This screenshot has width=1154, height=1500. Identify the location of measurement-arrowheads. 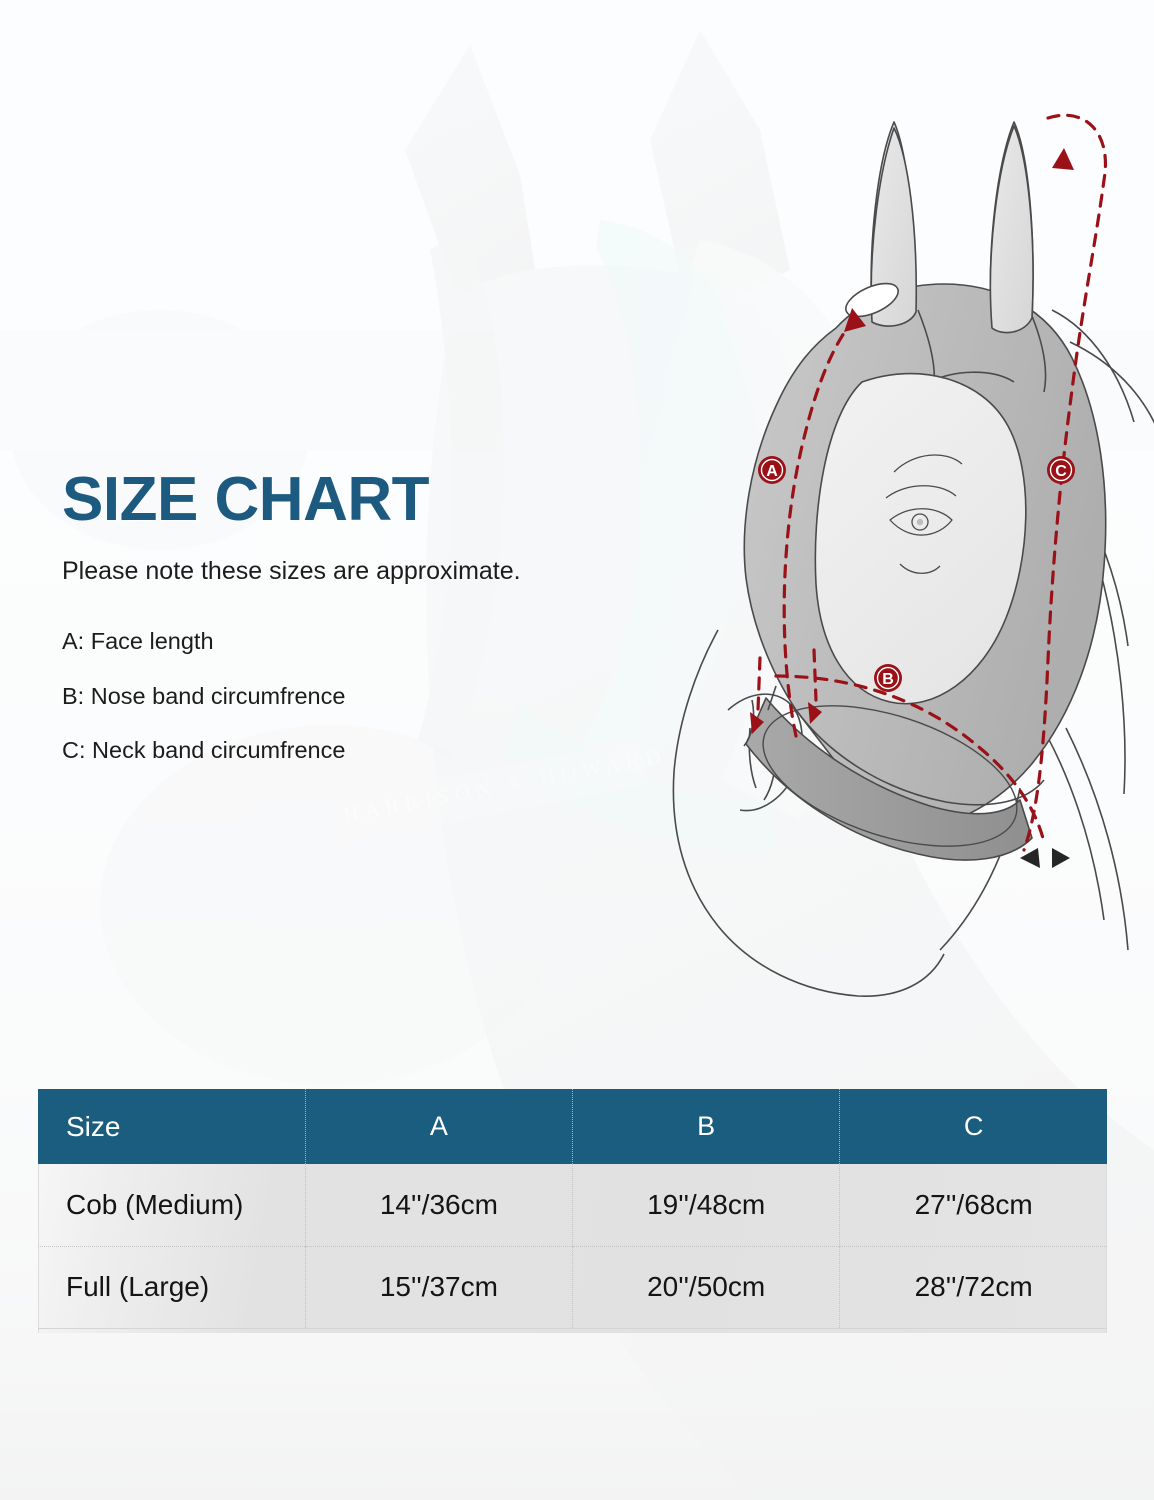
(912, 441).